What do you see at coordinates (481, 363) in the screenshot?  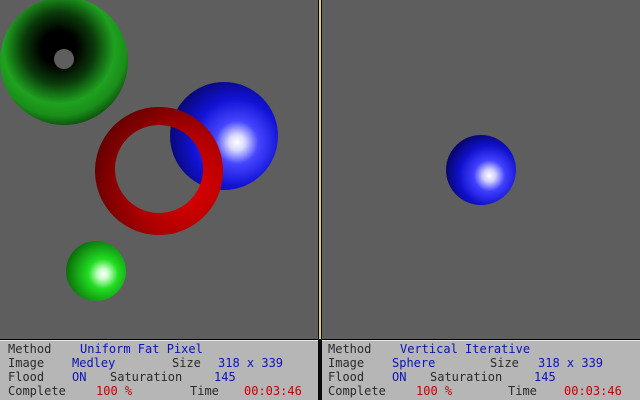 I see `image-row: Image Sphere Size 318 x 339` at bounding box center [481, 363].